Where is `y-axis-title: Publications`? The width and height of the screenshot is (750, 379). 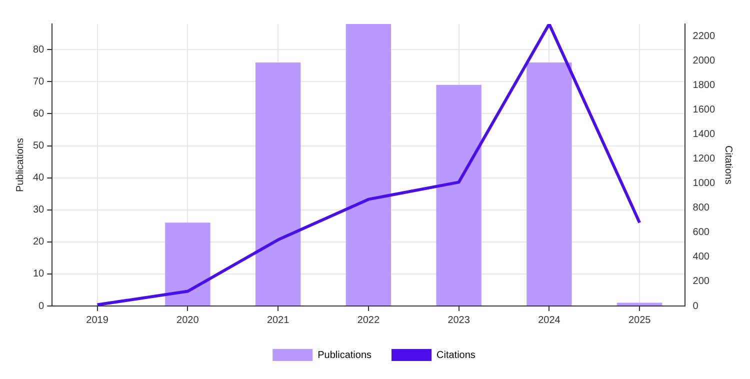 y-axis-title: Publications is located at coordinates (20, 165).